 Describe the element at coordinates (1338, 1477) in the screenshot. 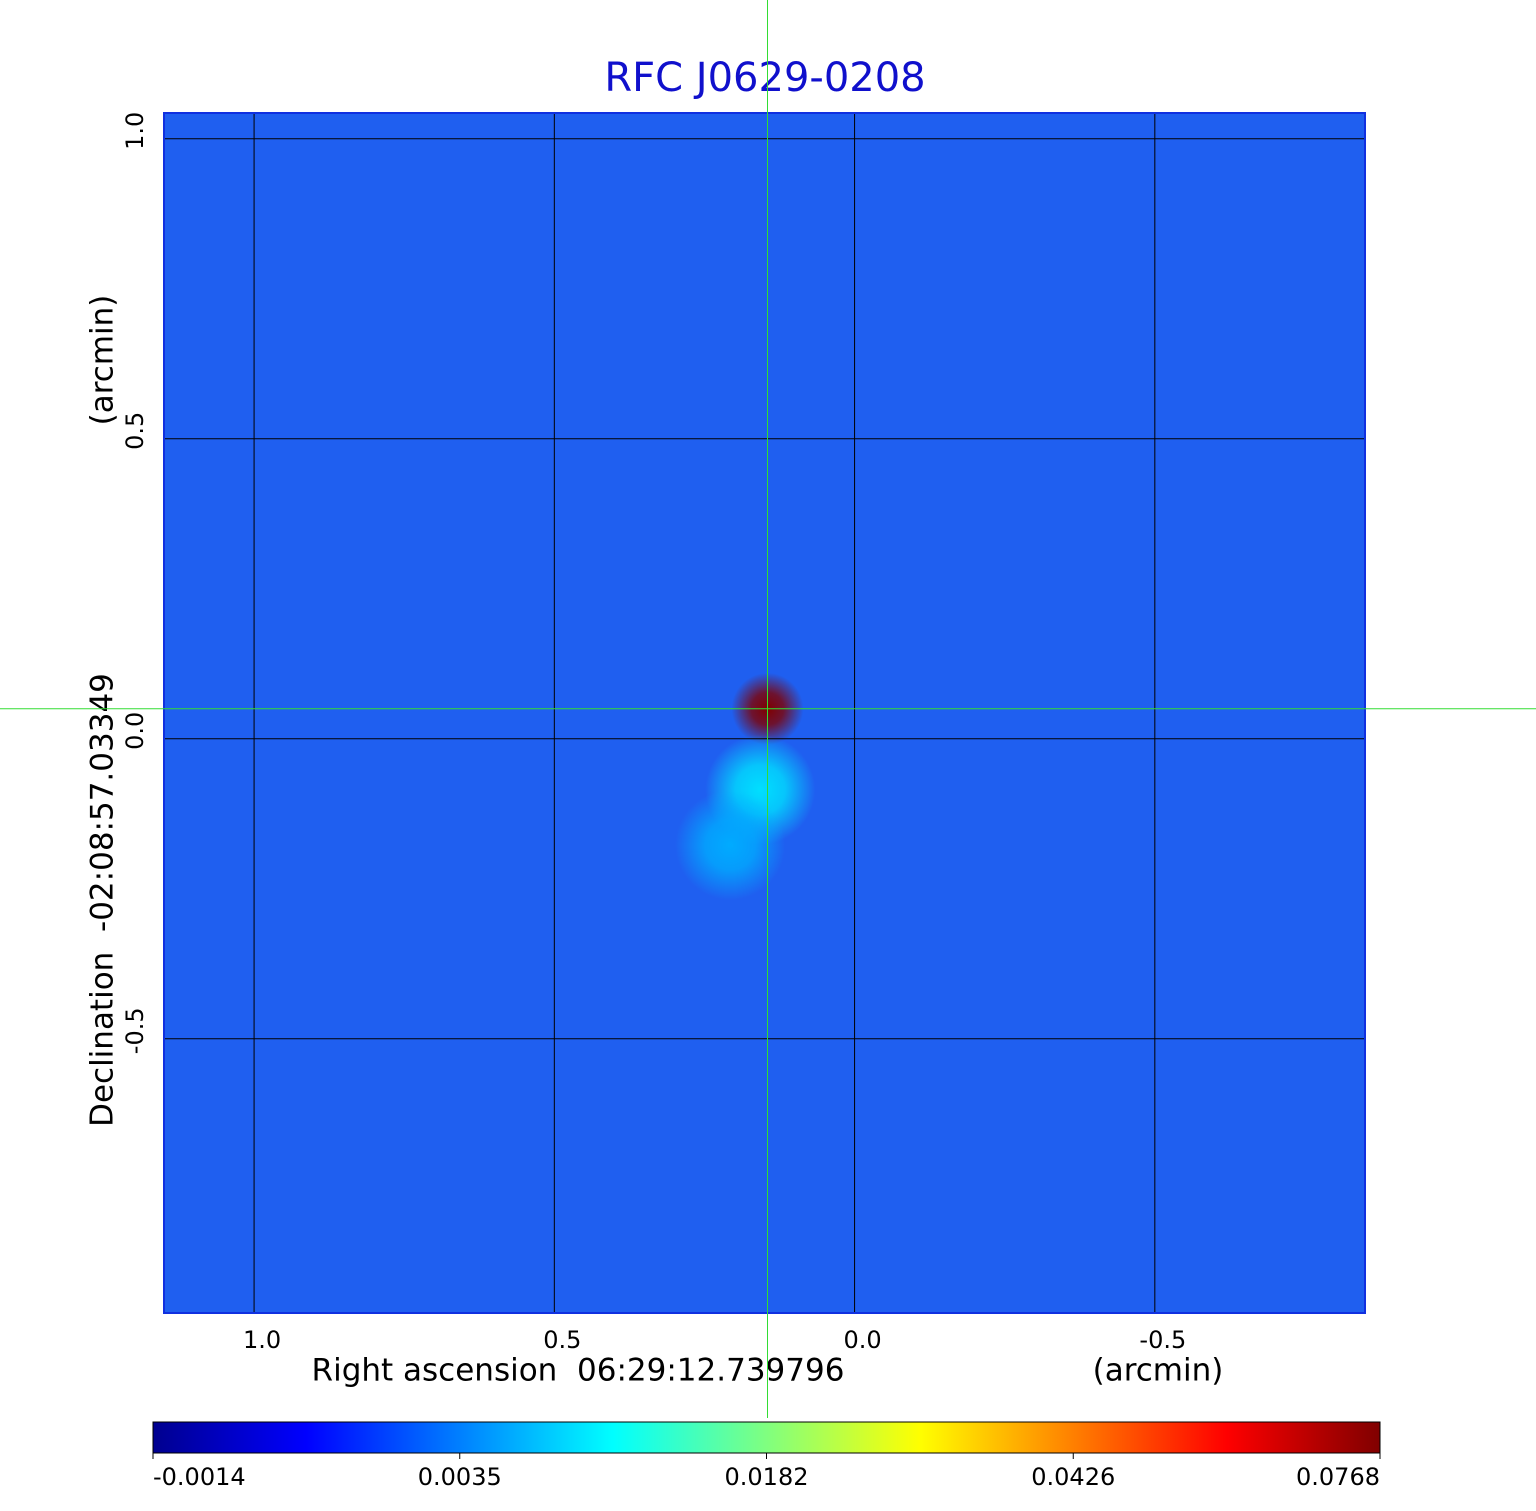

I see `colorbar-tick-label: 0.0768` at that location.